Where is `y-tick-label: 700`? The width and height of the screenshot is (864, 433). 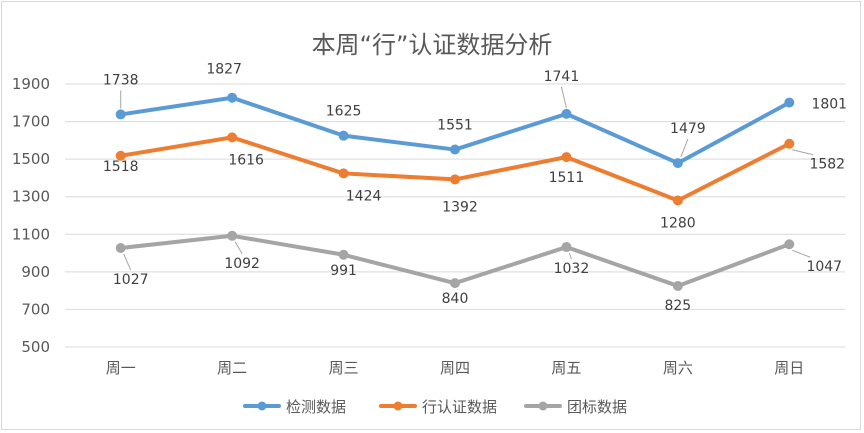 y-tick-label: 700 is located at coordinates (35, 309).